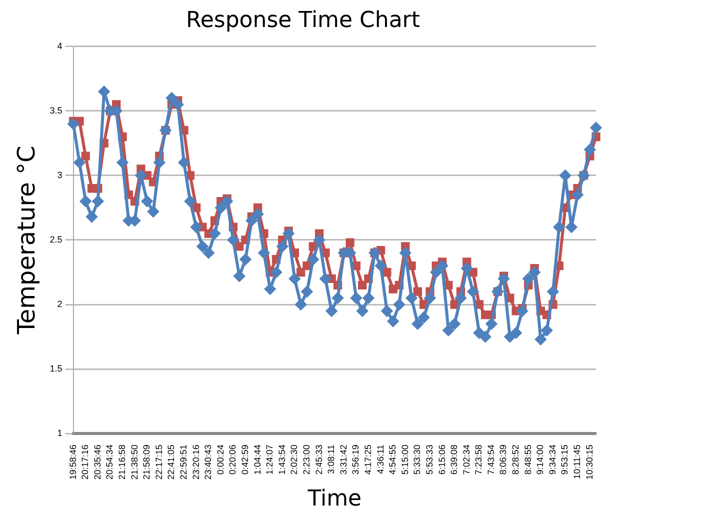 The width and height of the screenshot is (712, 521). I want to click on x-tick-label: 21:38:50, so click(134, 462).